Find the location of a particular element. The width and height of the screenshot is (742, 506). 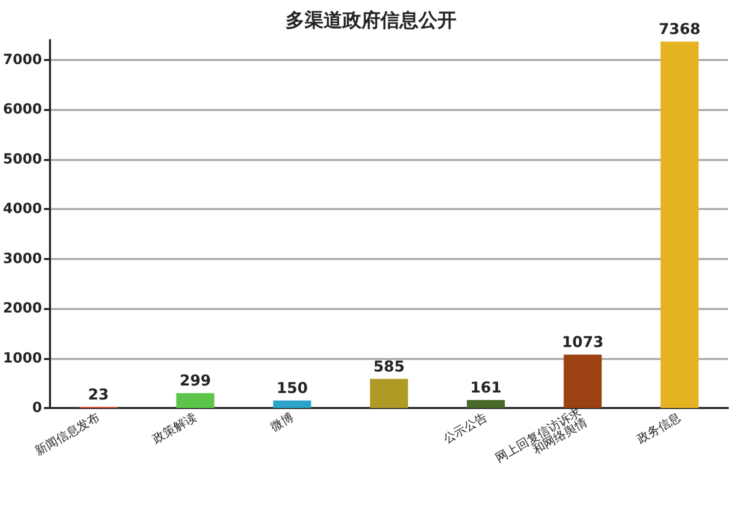

data-label: 23 is located at coordinates (98, 394).